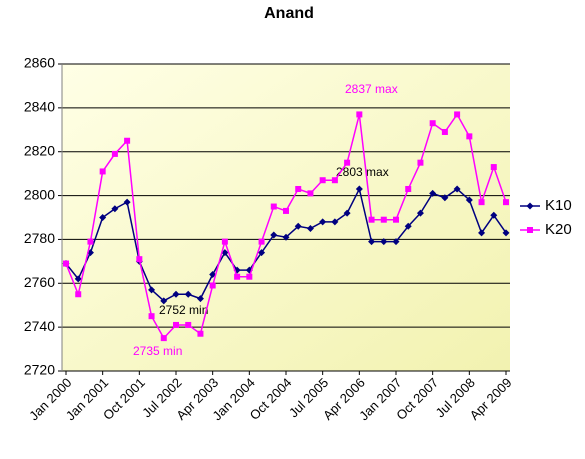 The image size is (585, 459). What do you see at coordinates (39, 282) in the screenshot?
I see `y-tick-label: 2760` at bounding box center [39, 282].